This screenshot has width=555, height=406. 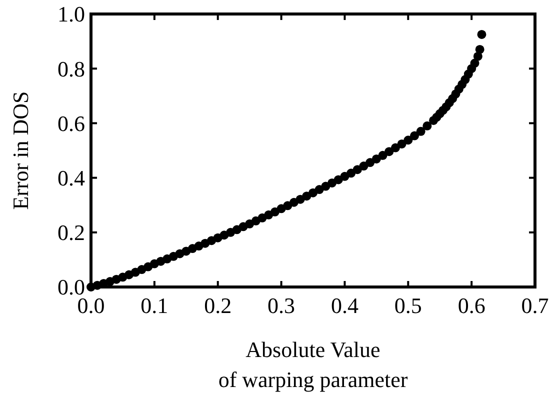 I want to click on y-tick-label: 1.0, so click(x=71, y=14).